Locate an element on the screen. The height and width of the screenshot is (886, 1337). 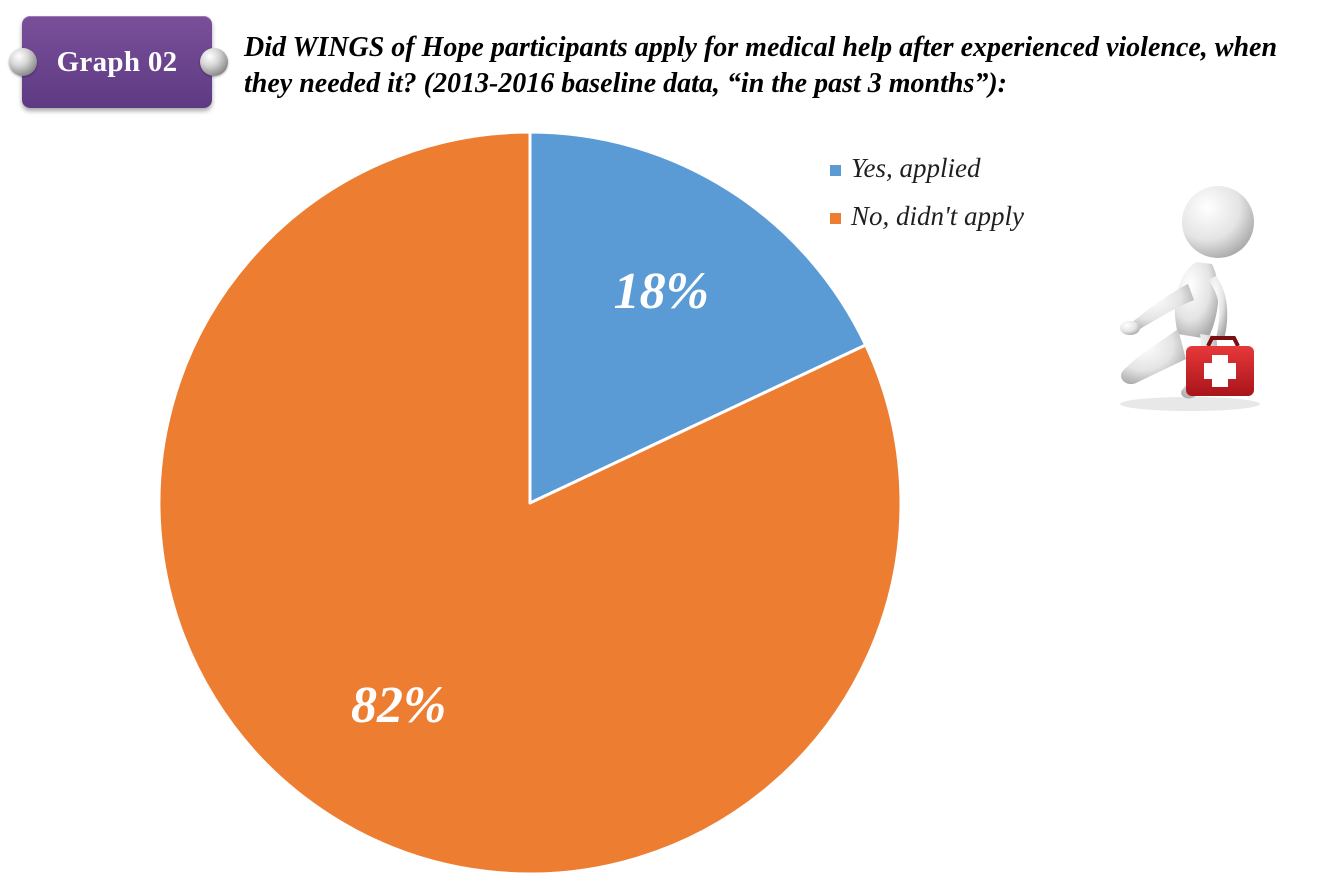
badge-right-bead-icon is located at coordinates (214, 62).